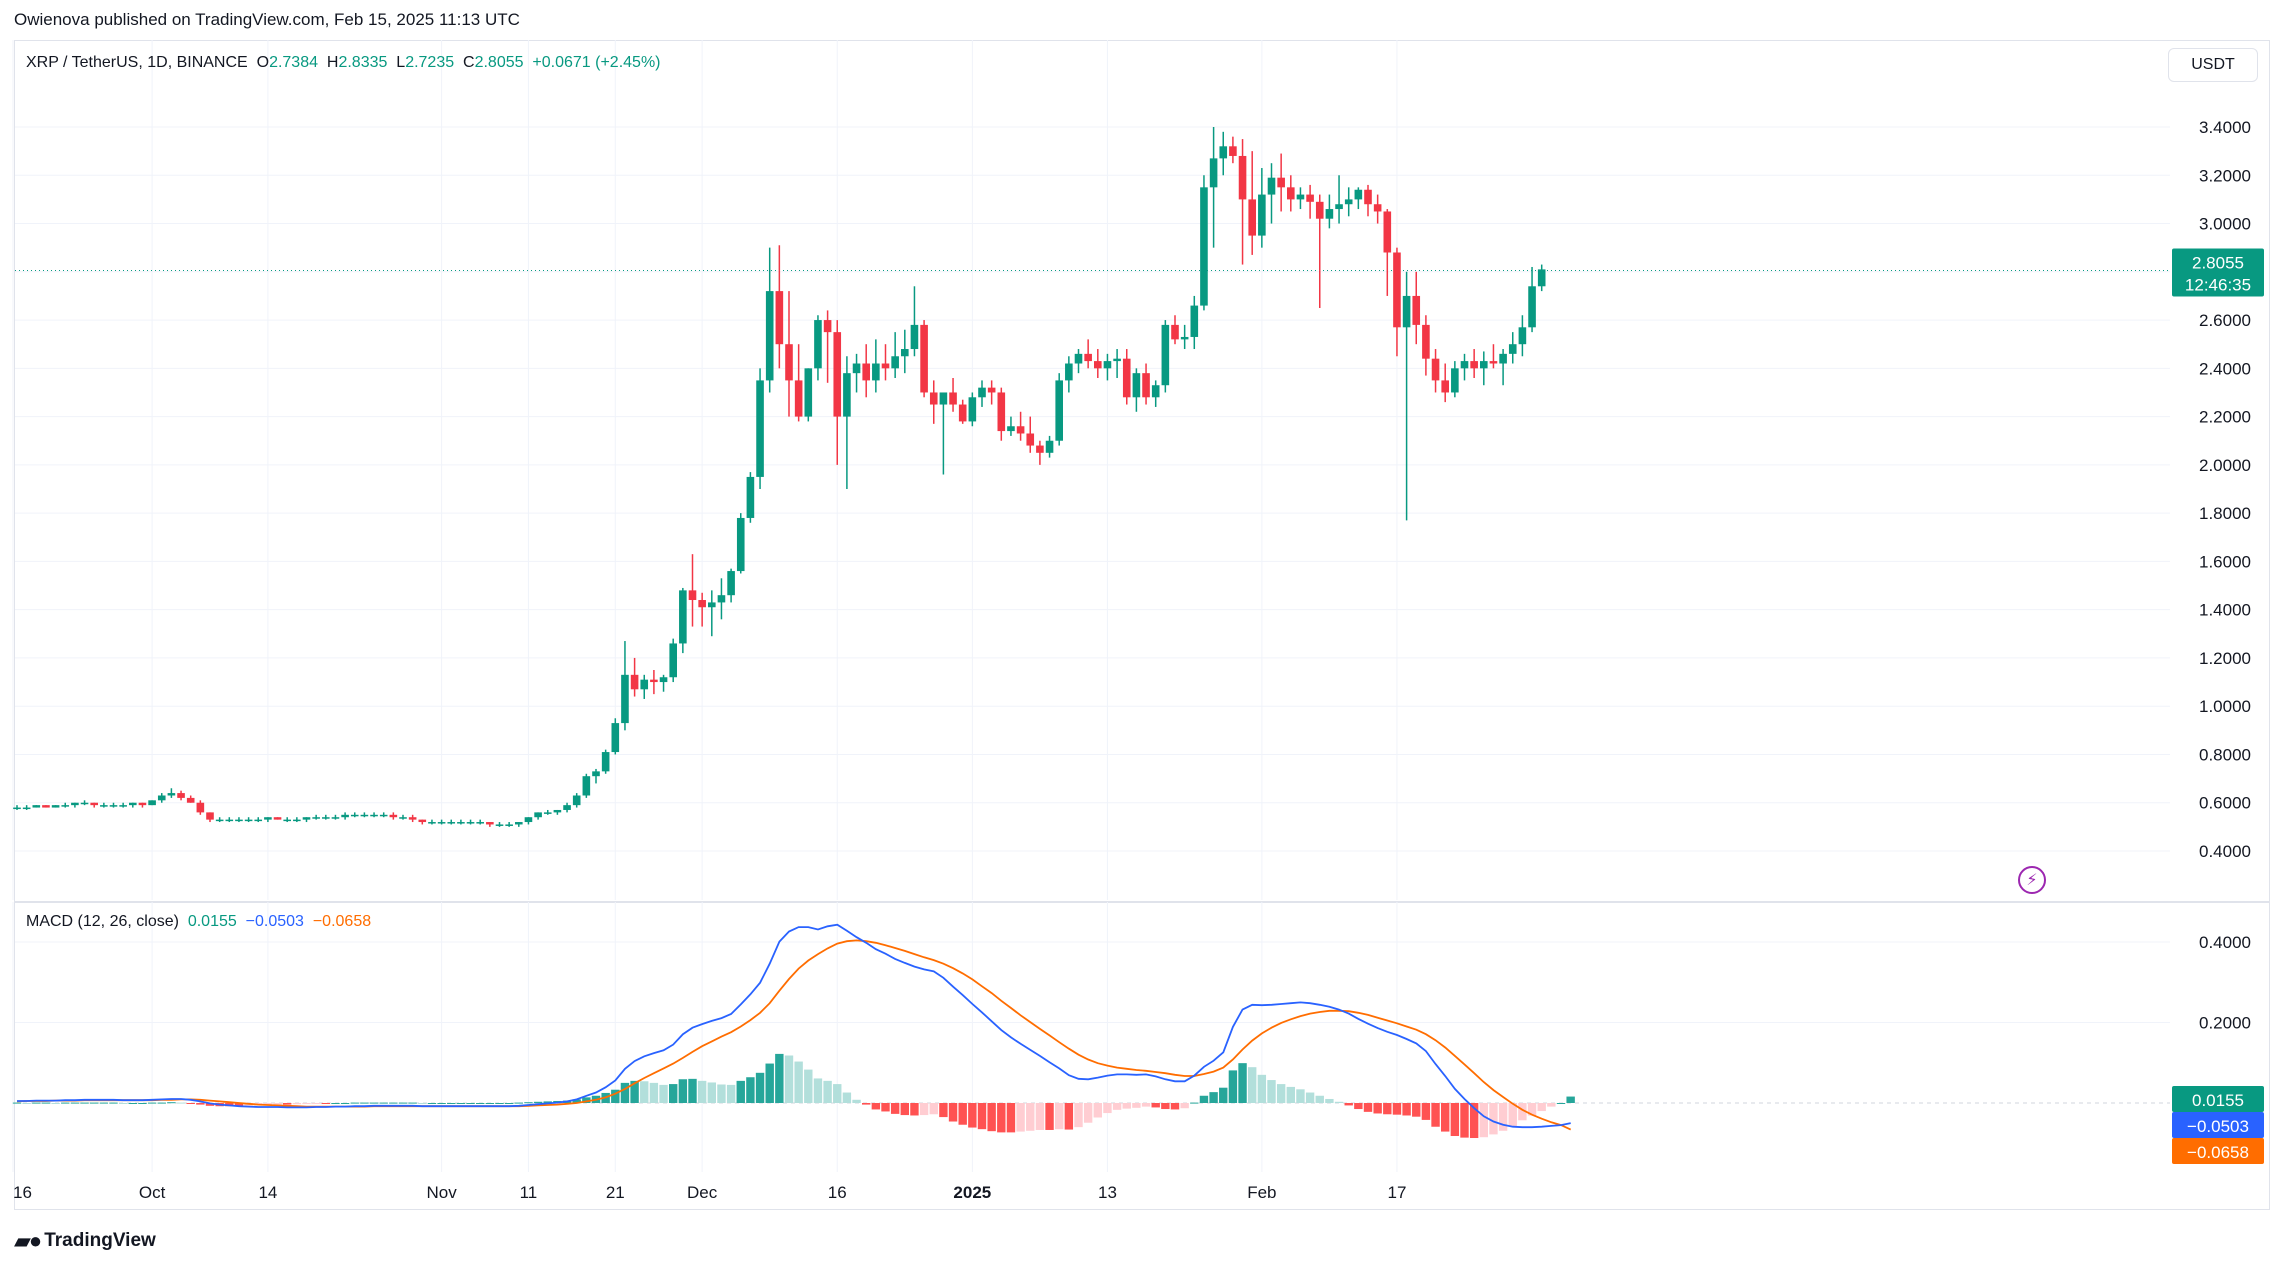 This screenshot has height=1265, width=2283. I want to click on price-tick-label: 2.2000, so click(2225, 417).